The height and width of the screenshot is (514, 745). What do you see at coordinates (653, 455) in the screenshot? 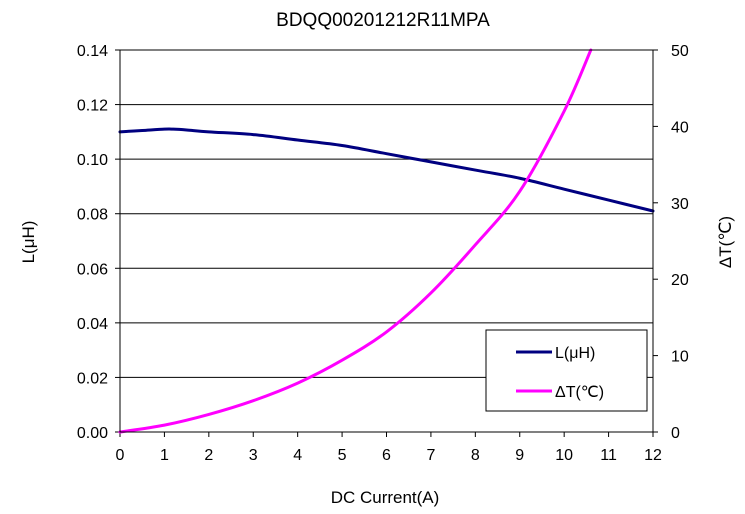
I see `x-tick-label: 12` at bounding box center [653, 455].